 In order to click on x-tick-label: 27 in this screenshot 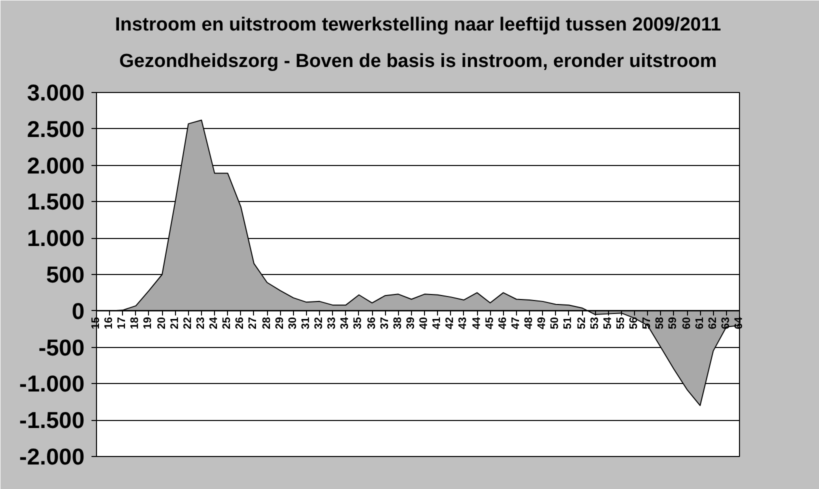, I will do `click(253, 323)`.